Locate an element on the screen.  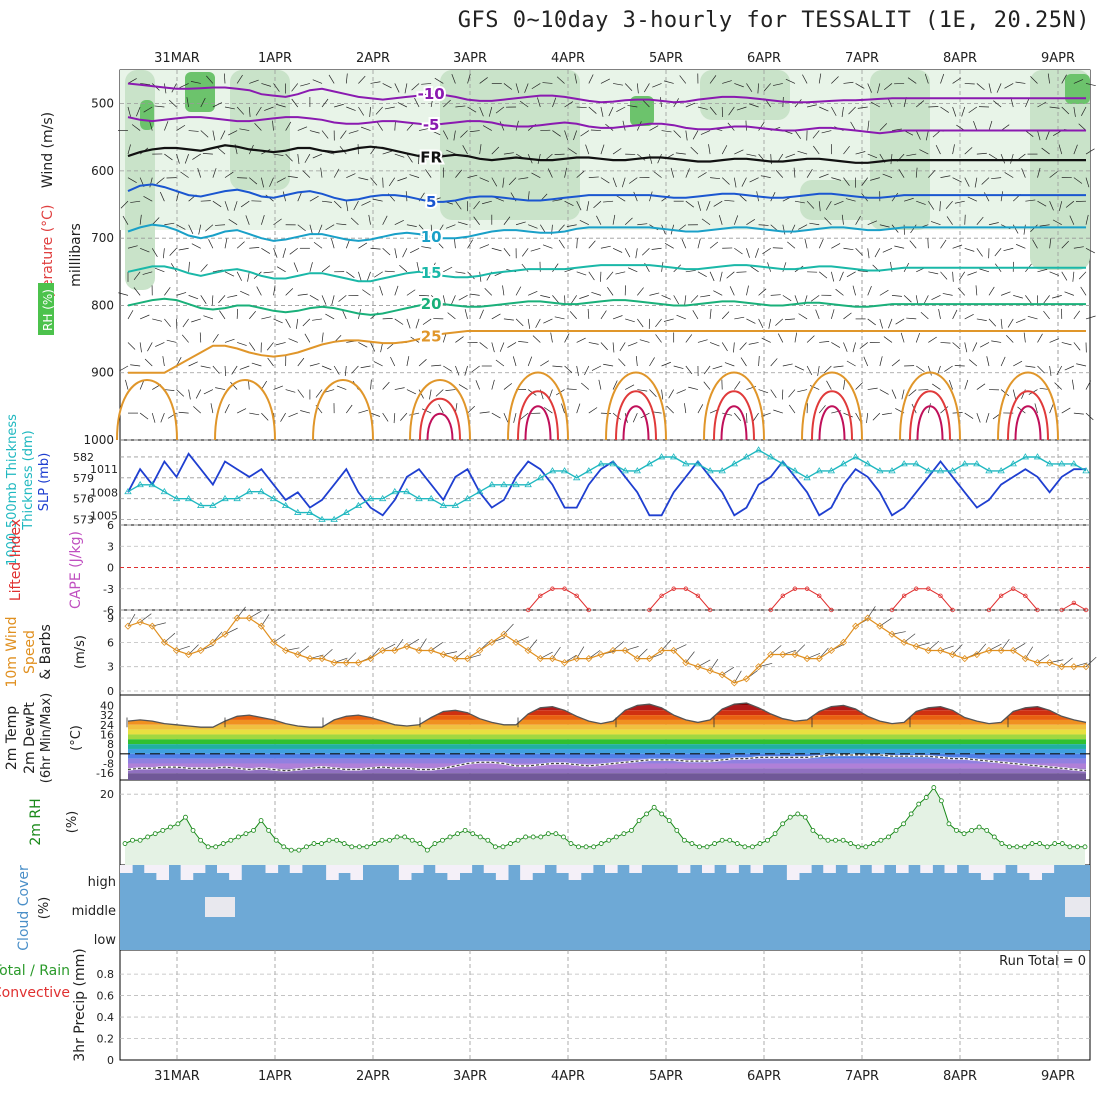
cloud-gap is located at coordinates (126, 869).